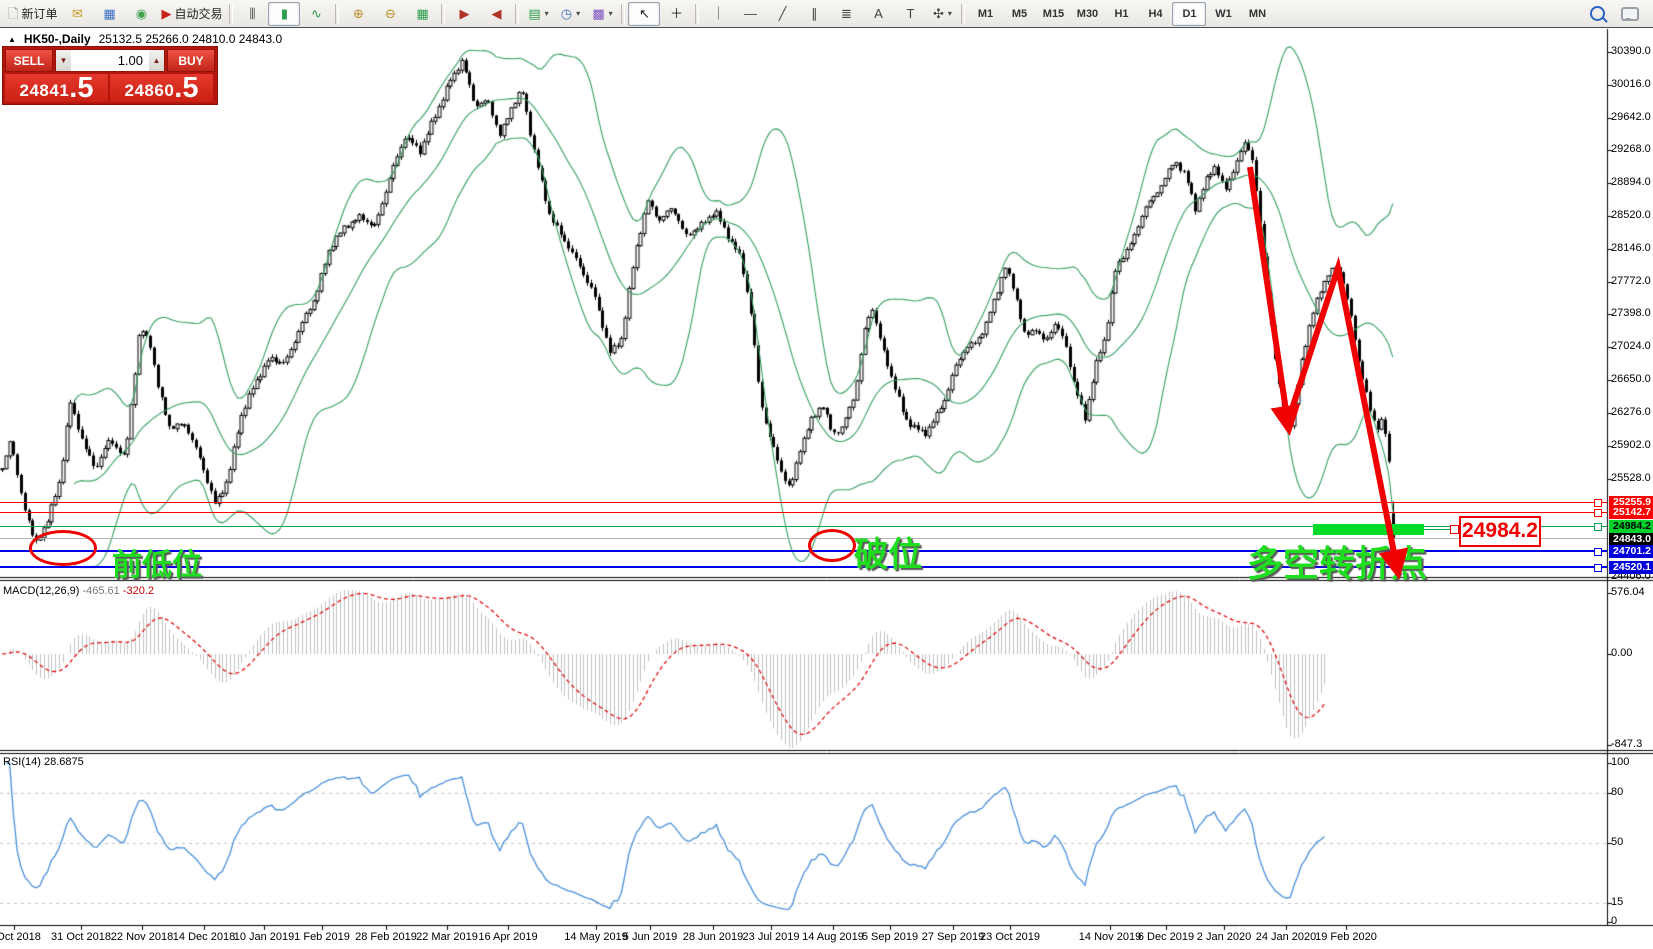  I want to click on resistance-line-1-marker, so click(1598, 503).